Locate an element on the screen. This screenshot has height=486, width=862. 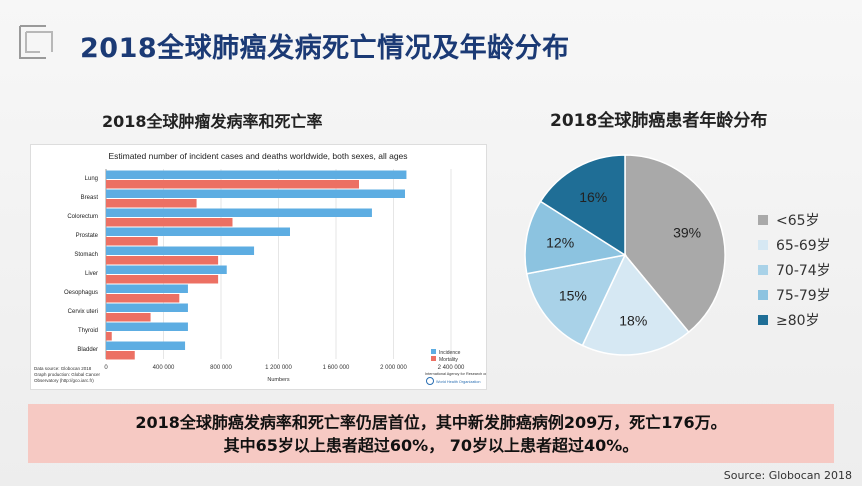
summary-line-1: 2018全球肺癌发病率和死亡率仍居首位，其中新发肺癌病例209万，死亡176万。 is located at coordinates (431, 422).